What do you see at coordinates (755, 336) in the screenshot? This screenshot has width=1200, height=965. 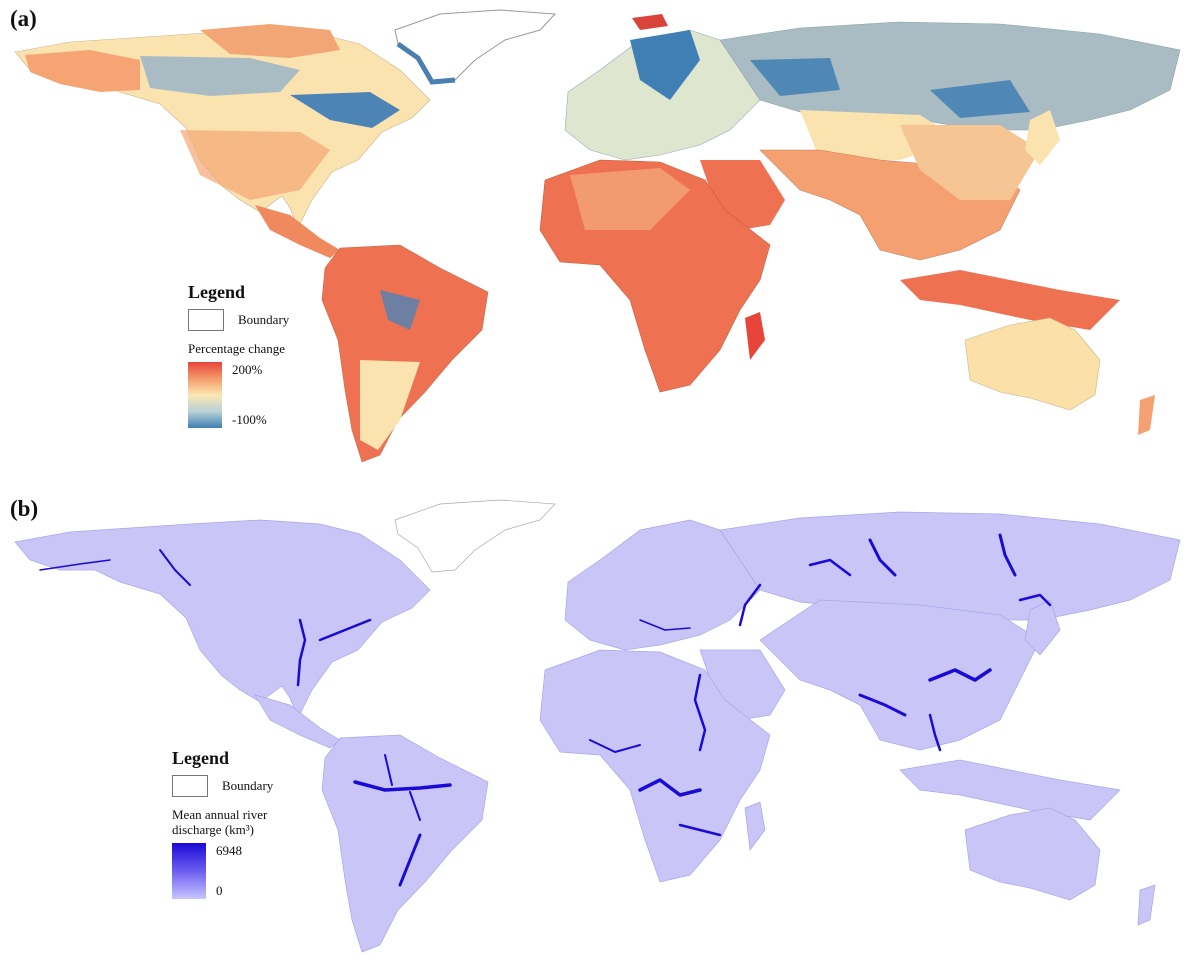 I see `map-a-madagascar` at bounding box center [755, 336].